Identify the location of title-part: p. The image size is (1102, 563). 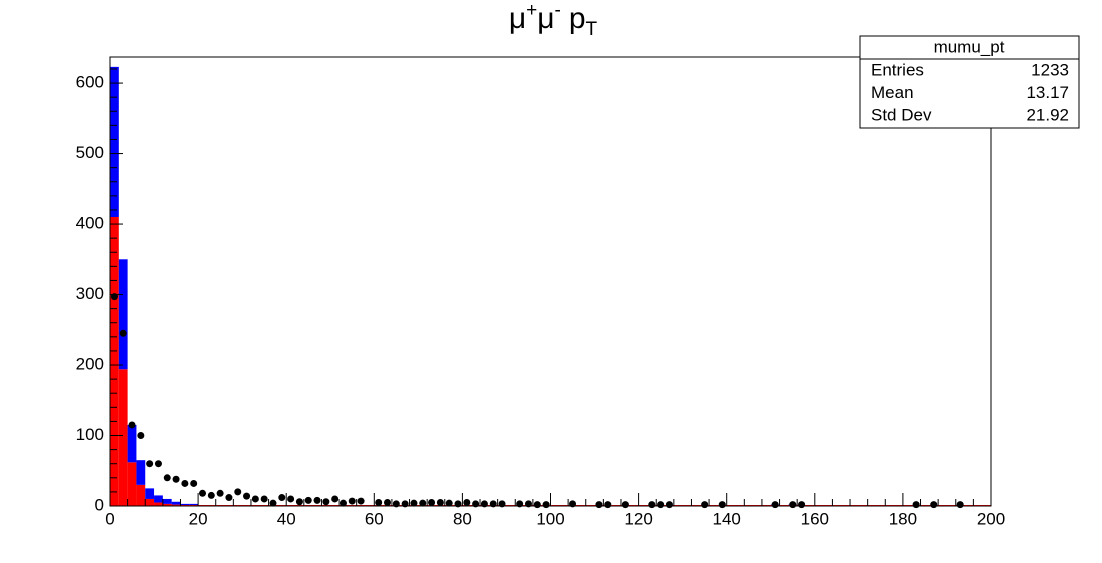
(577, 18).